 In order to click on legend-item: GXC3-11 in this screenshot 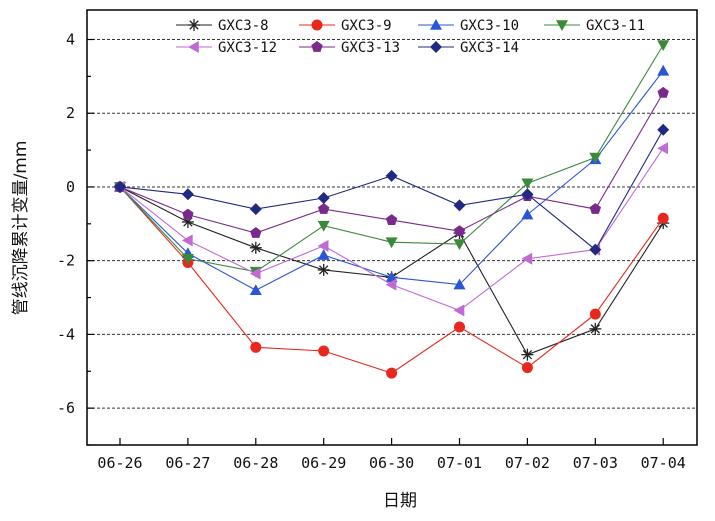, I will do `click(594, 26)`.